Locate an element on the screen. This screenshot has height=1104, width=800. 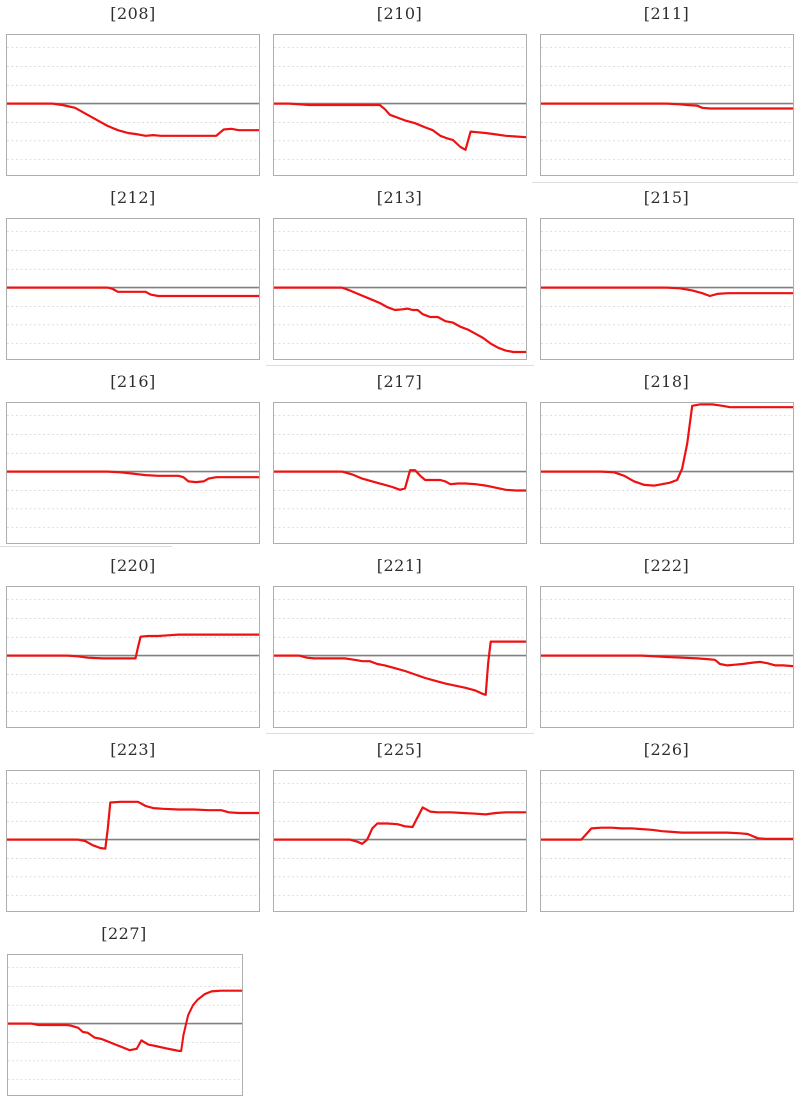
chart-title: [216] is located at coordinates (133, 381).